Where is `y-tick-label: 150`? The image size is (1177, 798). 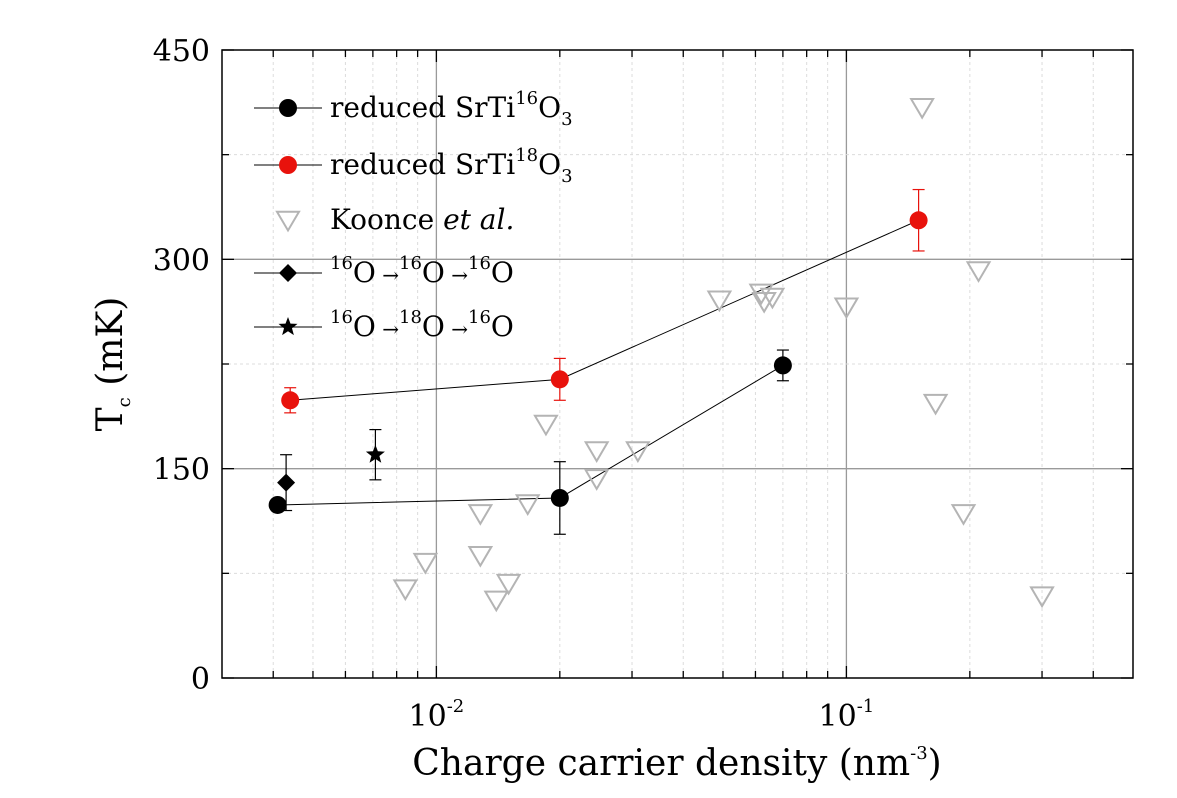 y-tick-label: 150 is located at coordinates (181, 470).